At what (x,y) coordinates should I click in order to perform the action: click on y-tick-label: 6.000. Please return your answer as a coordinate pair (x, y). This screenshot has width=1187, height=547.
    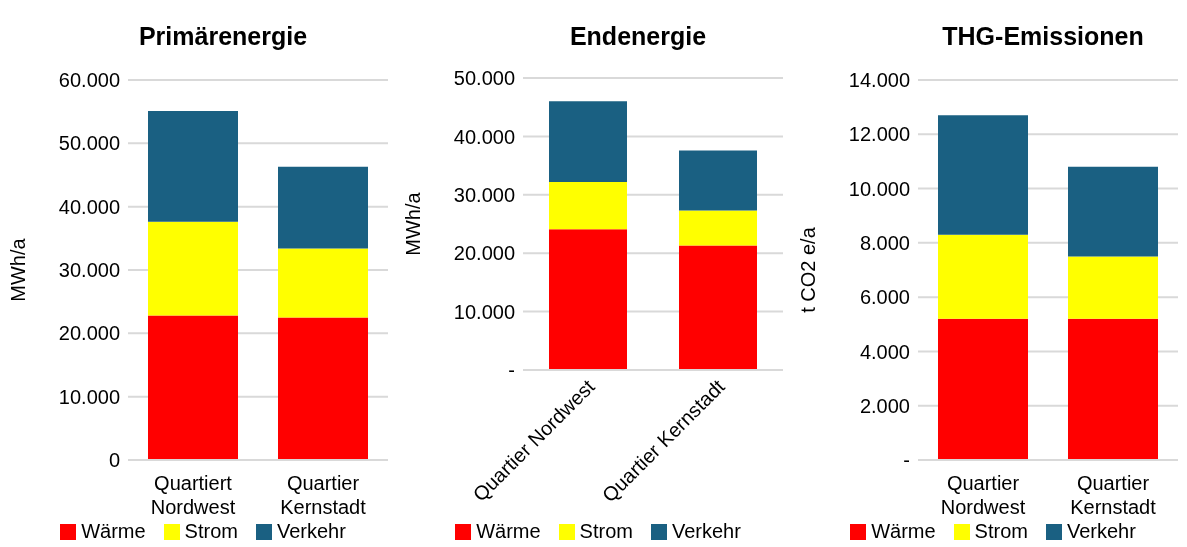
    Looking at the image, I should click on (884, 297).